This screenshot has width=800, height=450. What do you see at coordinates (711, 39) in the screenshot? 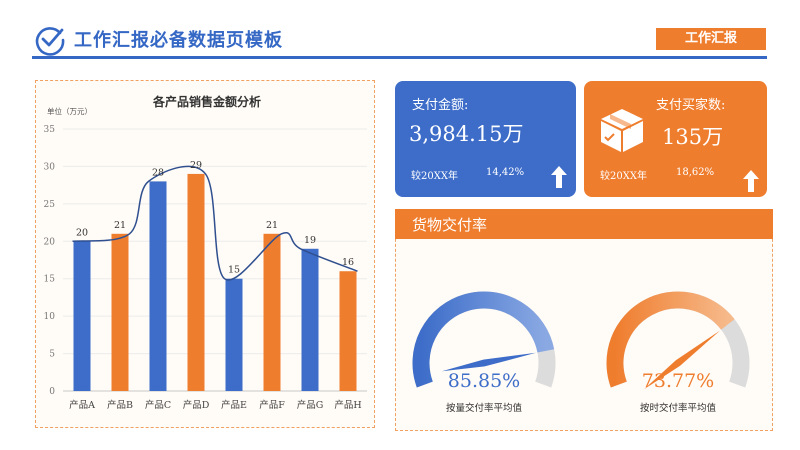
I see `work-report-button: 工作汇报` at bounding box center [711, 39].